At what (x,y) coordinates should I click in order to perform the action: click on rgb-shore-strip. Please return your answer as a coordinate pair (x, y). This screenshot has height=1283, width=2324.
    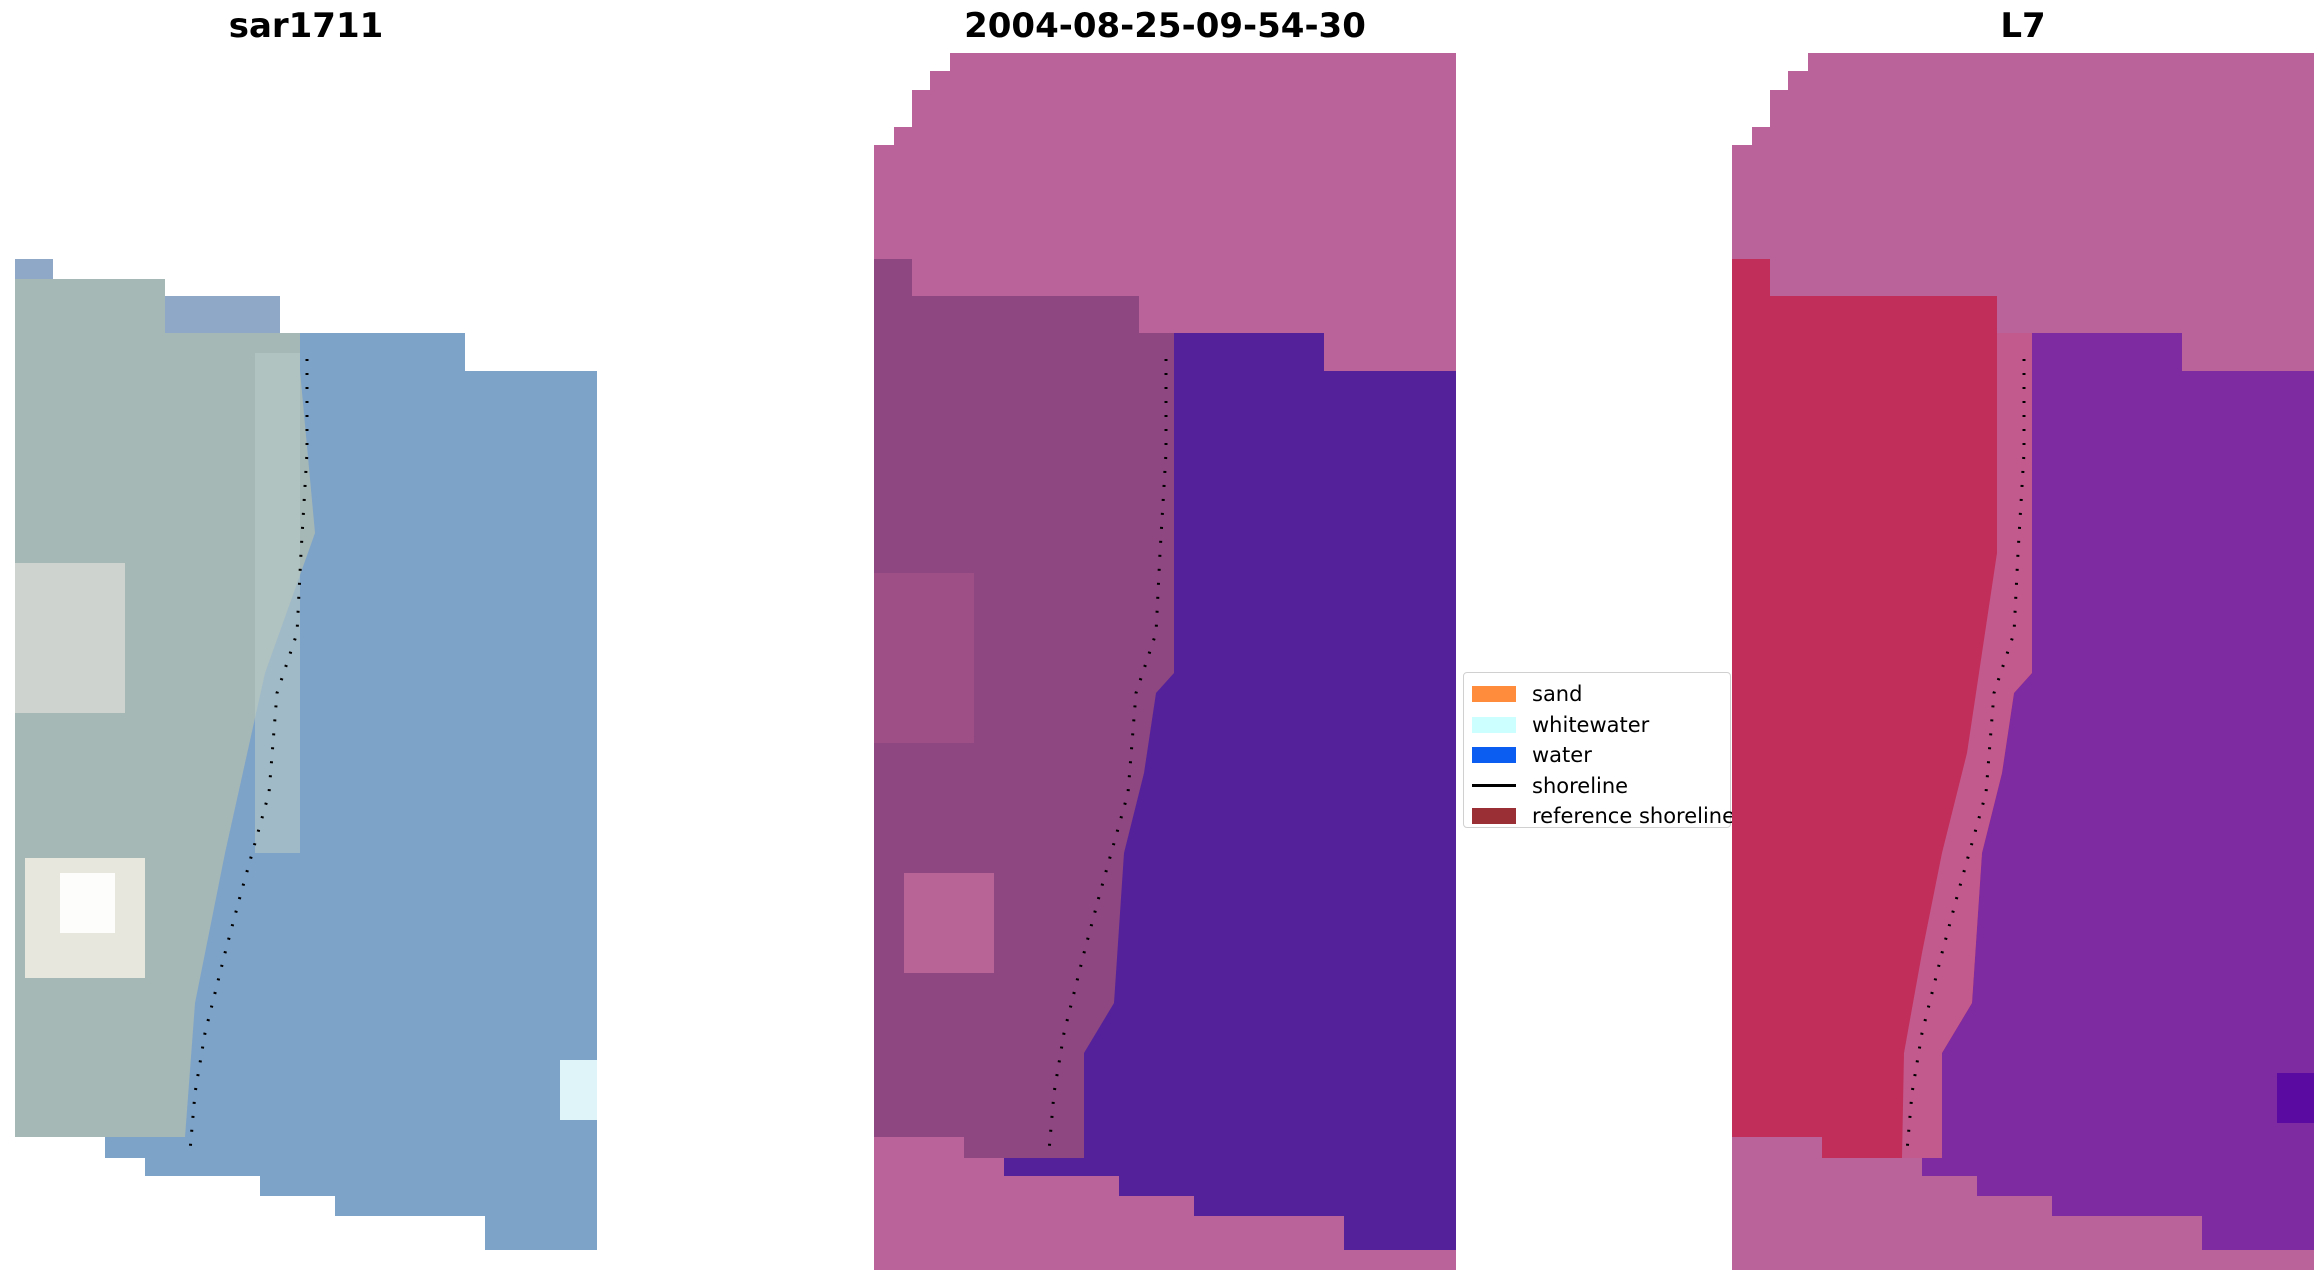
    Looking at the image, I should click on (277, 603).